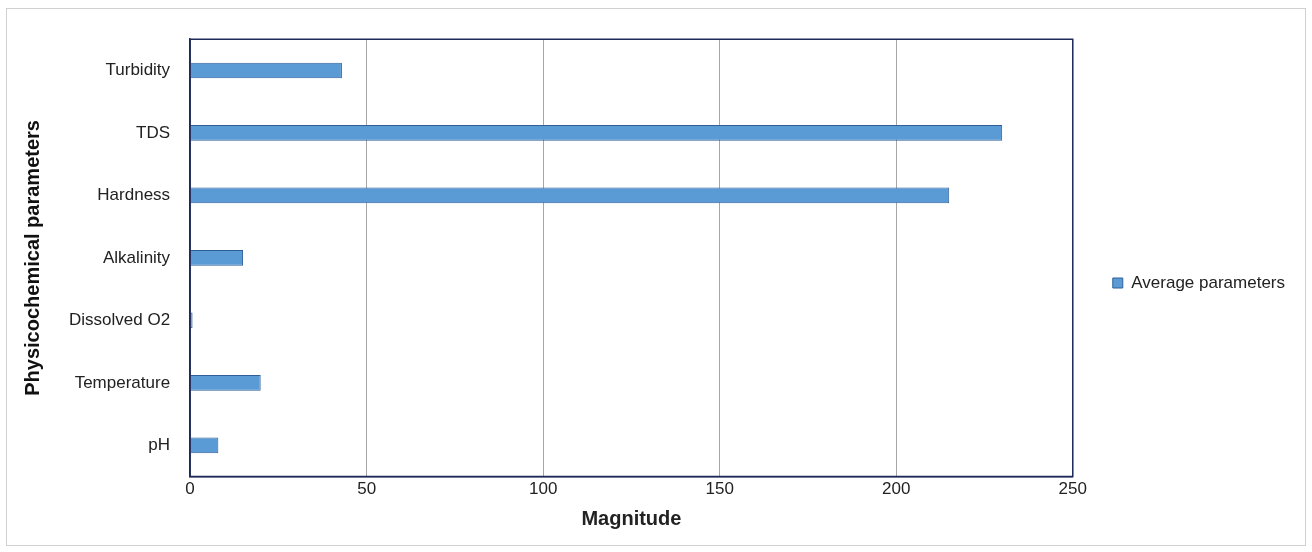 The width and height of the screenshot is (1312, 552). What do you see at coordinates (134, 195) in the screenshot?
I see `y-tick-label: Hardness` at bounding box center [134, 195].